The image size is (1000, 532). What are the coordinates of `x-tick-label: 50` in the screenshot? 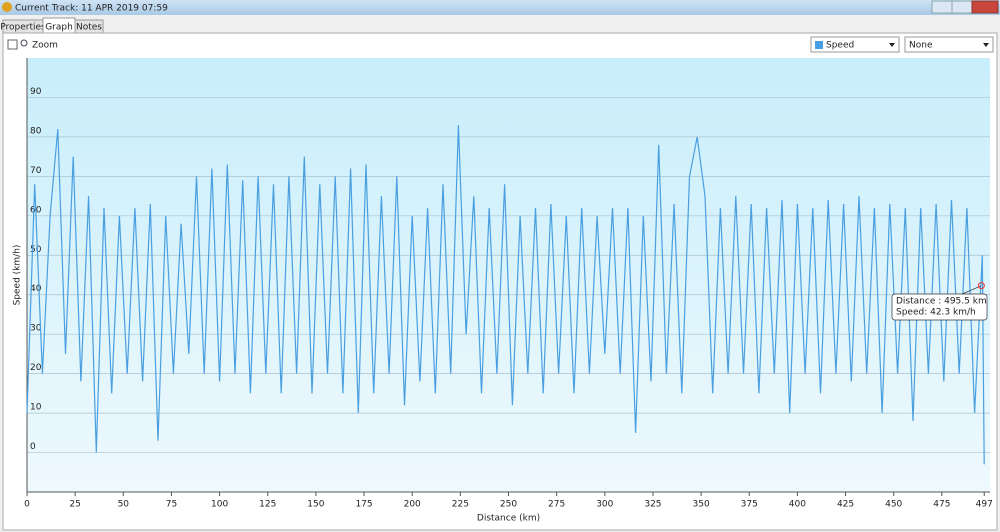 It's located at (124, 505).